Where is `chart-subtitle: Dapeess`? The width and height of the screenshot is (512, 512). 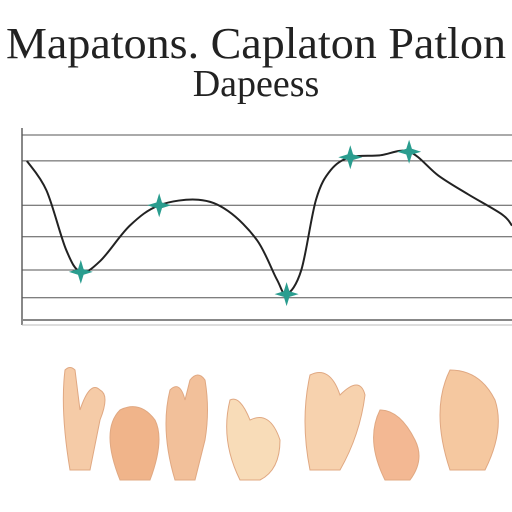 chart-subtitle: Dapeess is located at coordinates (256, 84).